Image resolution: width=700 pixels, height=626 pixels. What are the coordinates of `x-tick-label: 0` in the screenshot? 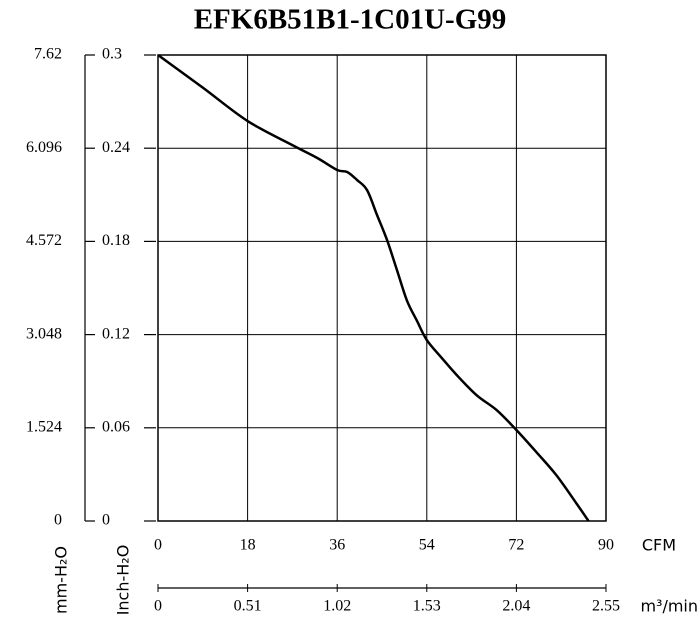 It's located at (158, 545).